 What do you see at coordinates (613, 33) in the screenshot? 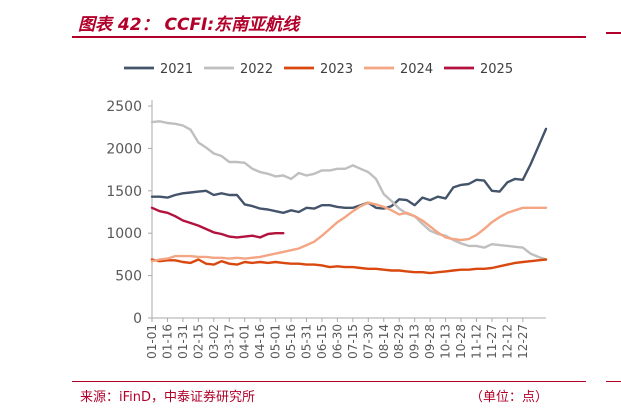
I see `adjacent-figure-stub` at bounding box center [613, 33].